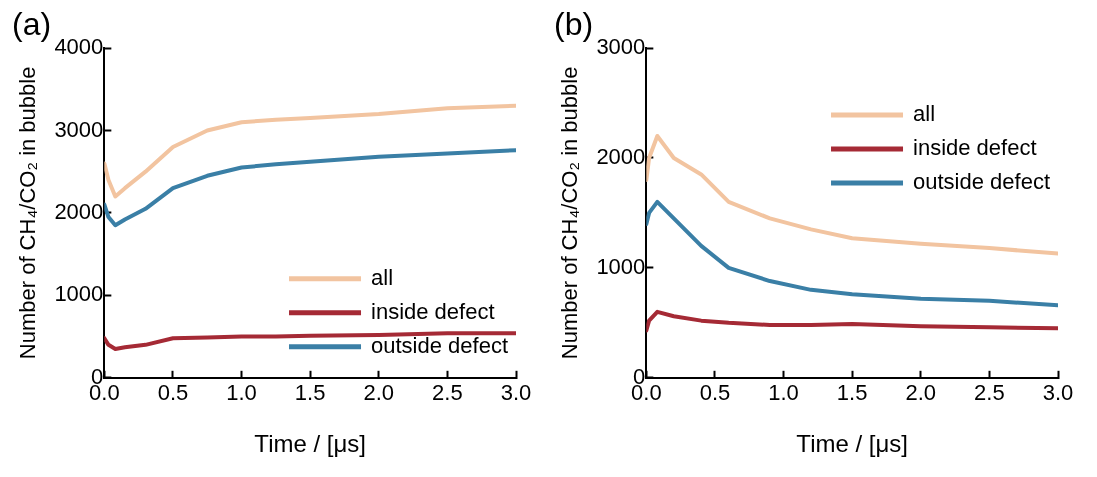 The width and height of the screenshot is (1097, 477). What do you see at coordinates (79, 47) in the screenshot?
I see `y-tick-label: 4000` at bounding box center [79, 47].